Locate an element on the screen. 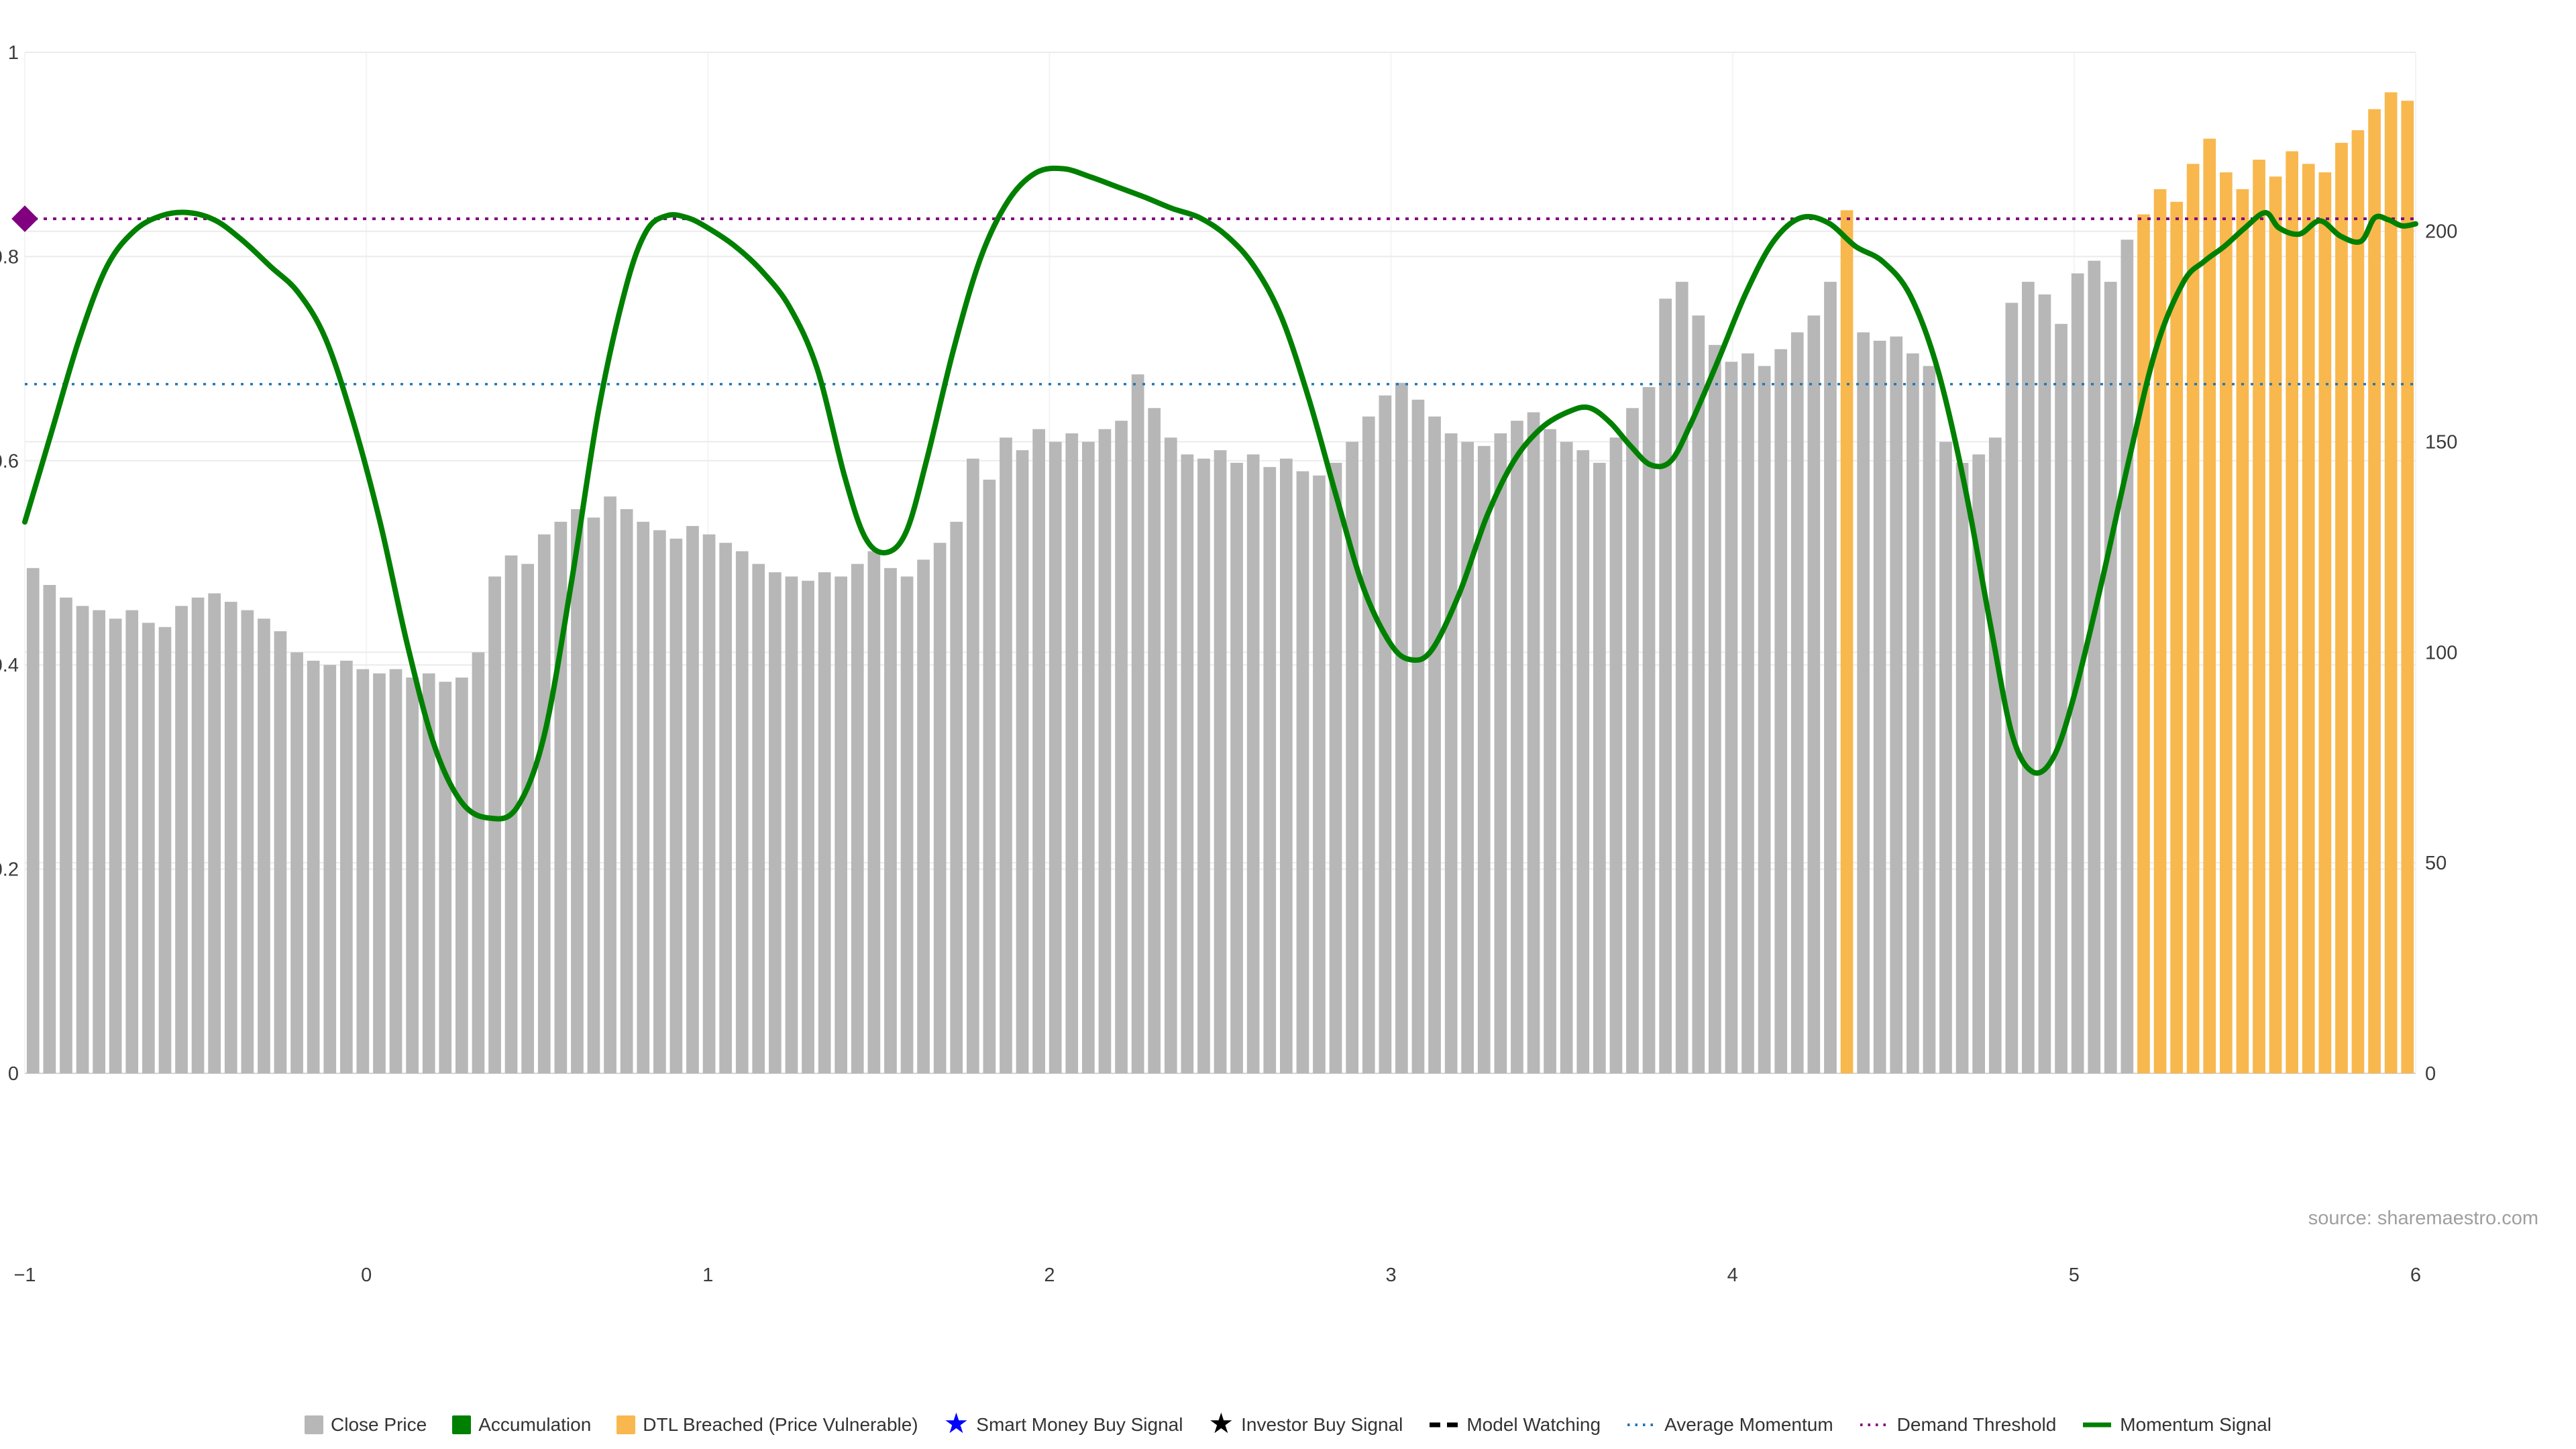  legend-item-close-price: Close Price is located at coordinates (366, 1425).